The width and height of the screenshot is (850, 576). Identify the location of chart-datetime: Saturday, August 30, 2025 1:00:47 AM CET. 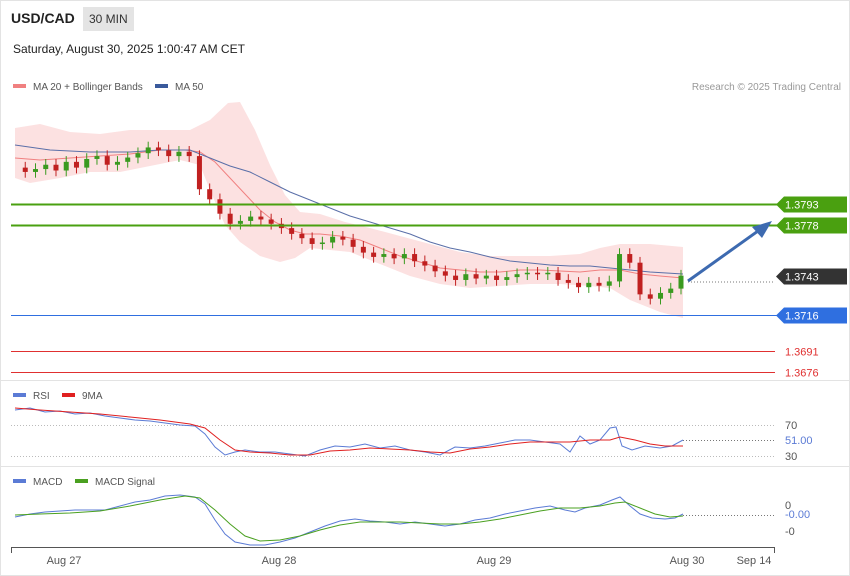
(129, 49).